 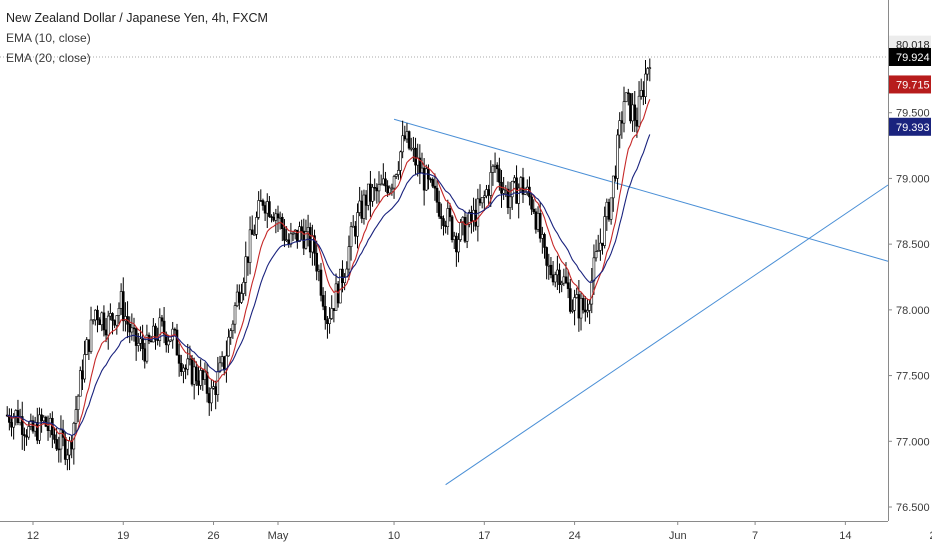 What do you see at coordinates (394, 536) in the screenshot?
I see `x-tick-label: 10` at bounding box center [394, 536].